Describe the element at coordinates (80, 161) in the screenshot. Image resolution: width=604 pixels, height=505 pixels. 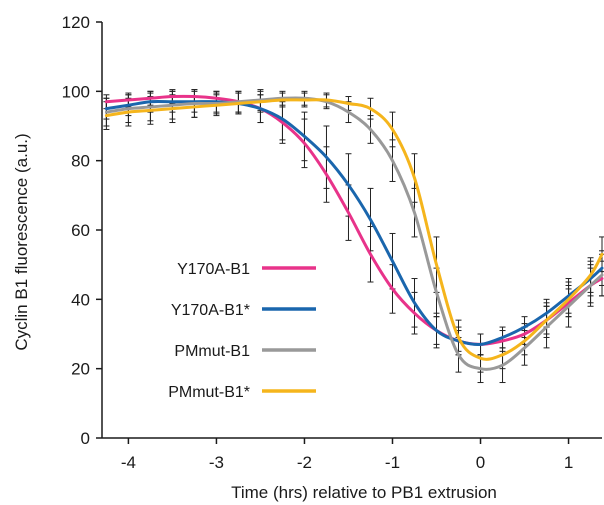
I see `y-tick-label: 80` at that location.